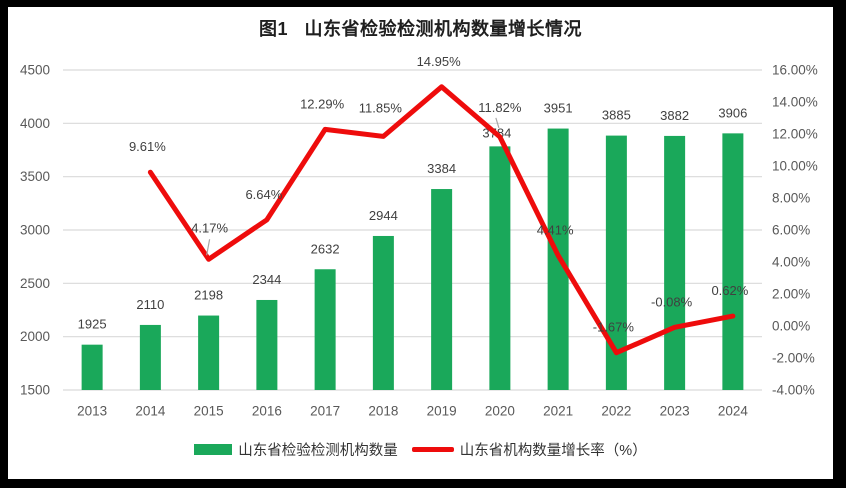 The height and width of the screenshot is (488, 846). Describe the element at coordinates (500, 411) in the screenshot. I see `x-axis-tick-label: 2020` at that location.